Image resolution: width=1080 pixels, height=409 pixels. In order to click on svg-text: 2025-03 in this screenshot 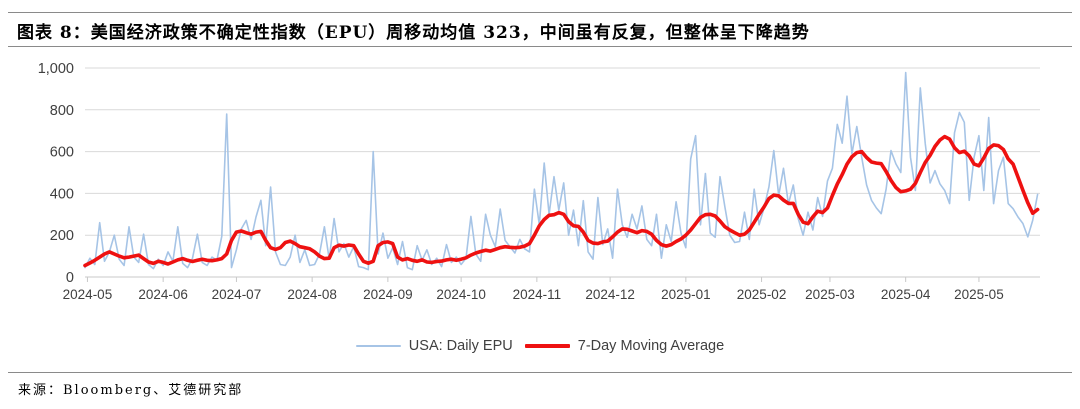, I will do `click(830, 294)`.